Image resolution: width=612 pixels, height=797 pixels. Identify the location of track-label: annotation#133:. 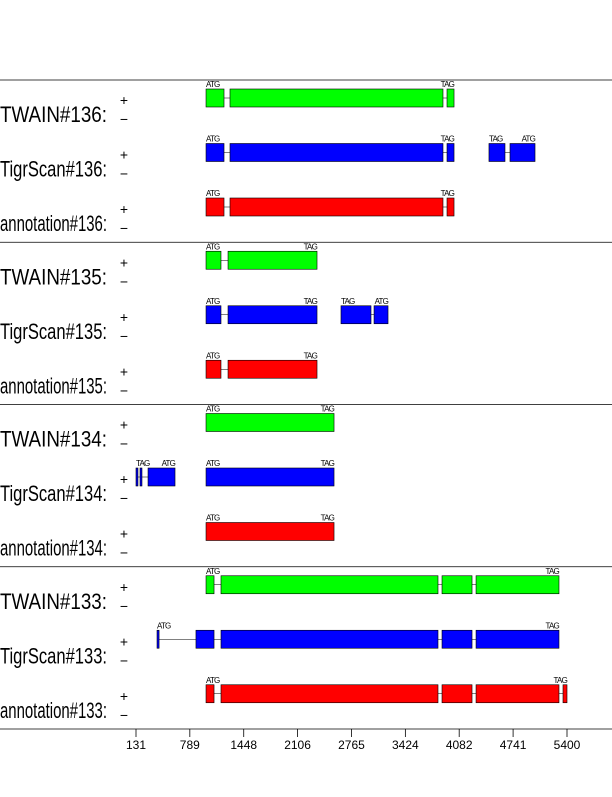
(53, 710).